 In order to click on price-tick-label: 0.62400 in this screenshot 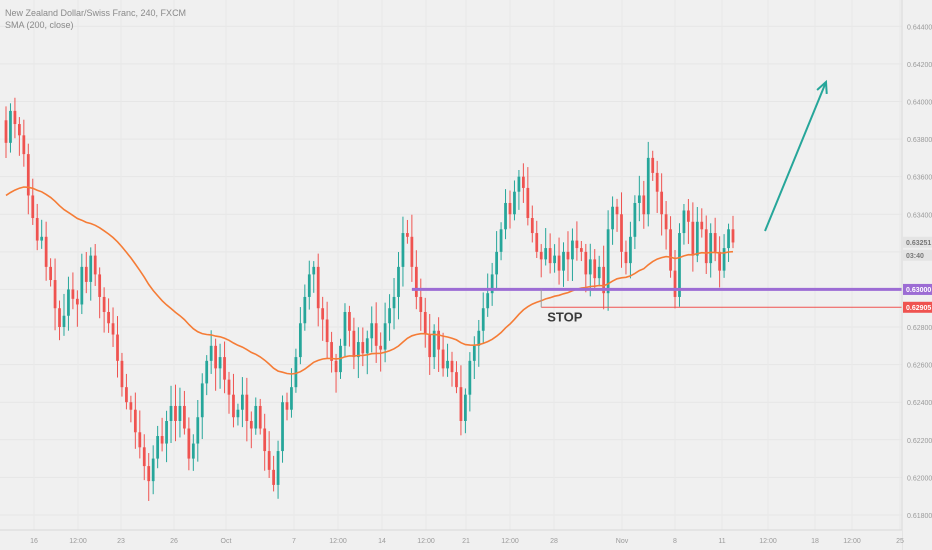, I will do `click(919, 403)`.